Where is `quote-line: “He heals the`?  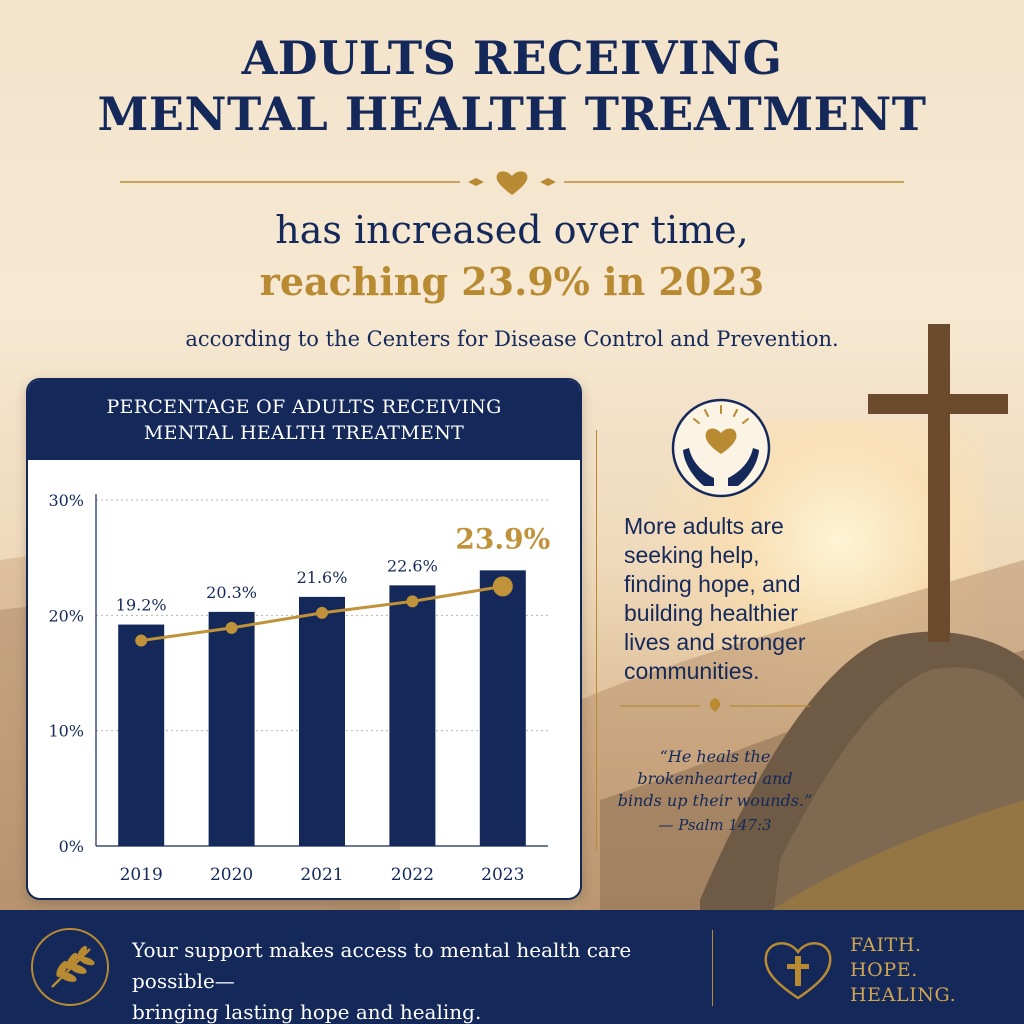 quote-line: “He heals the is located at coordinates (715, 756).